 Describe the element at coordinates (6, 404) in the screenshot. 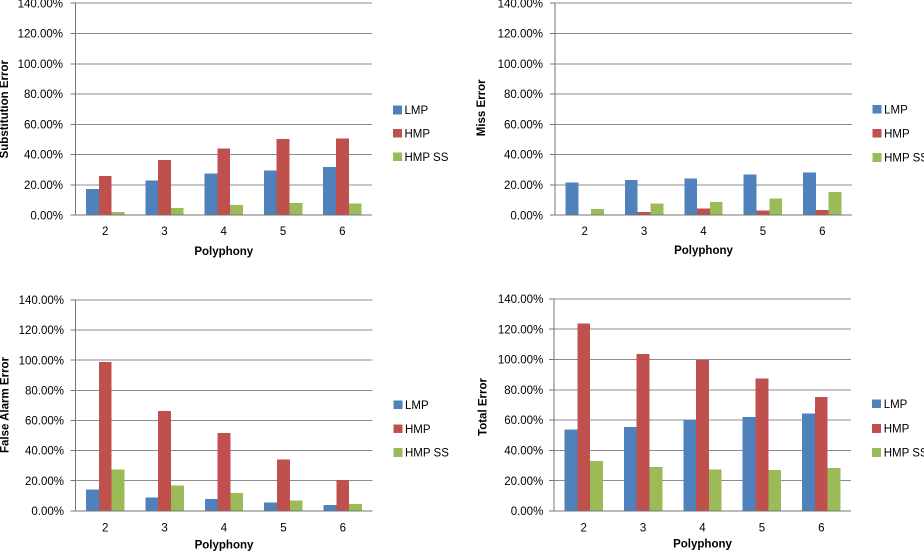

I see `svg-text: False Alarm Error` at that location.